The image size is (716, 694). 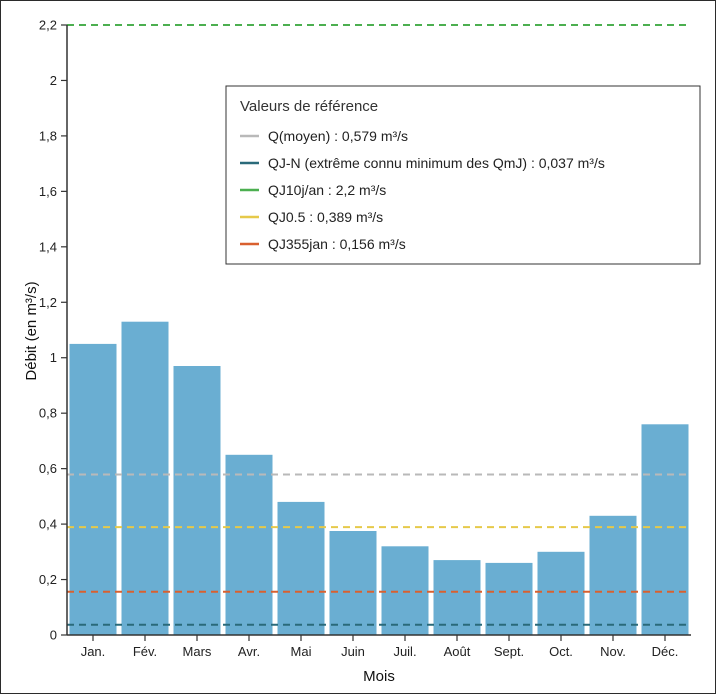 What do you see at coordinates (53, 80) in the screenshot?
I see `y-tick-label: 2` at bounding box center [53, 80].